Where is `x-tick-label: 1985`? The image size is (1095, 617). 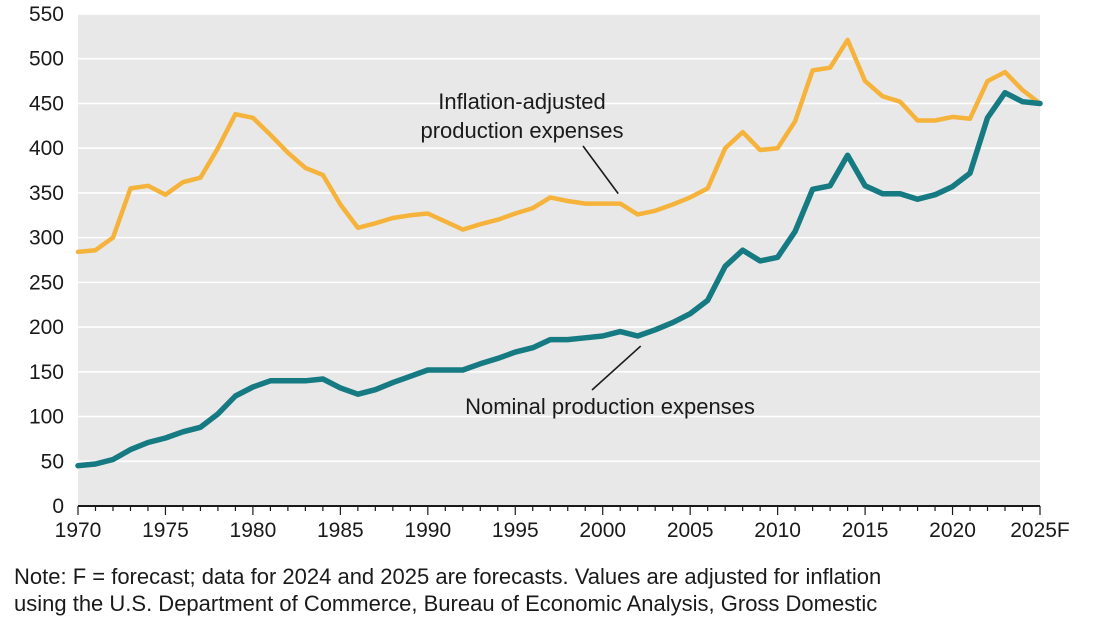 x-tick-label: 1985 is located at coordinates (340, 530).